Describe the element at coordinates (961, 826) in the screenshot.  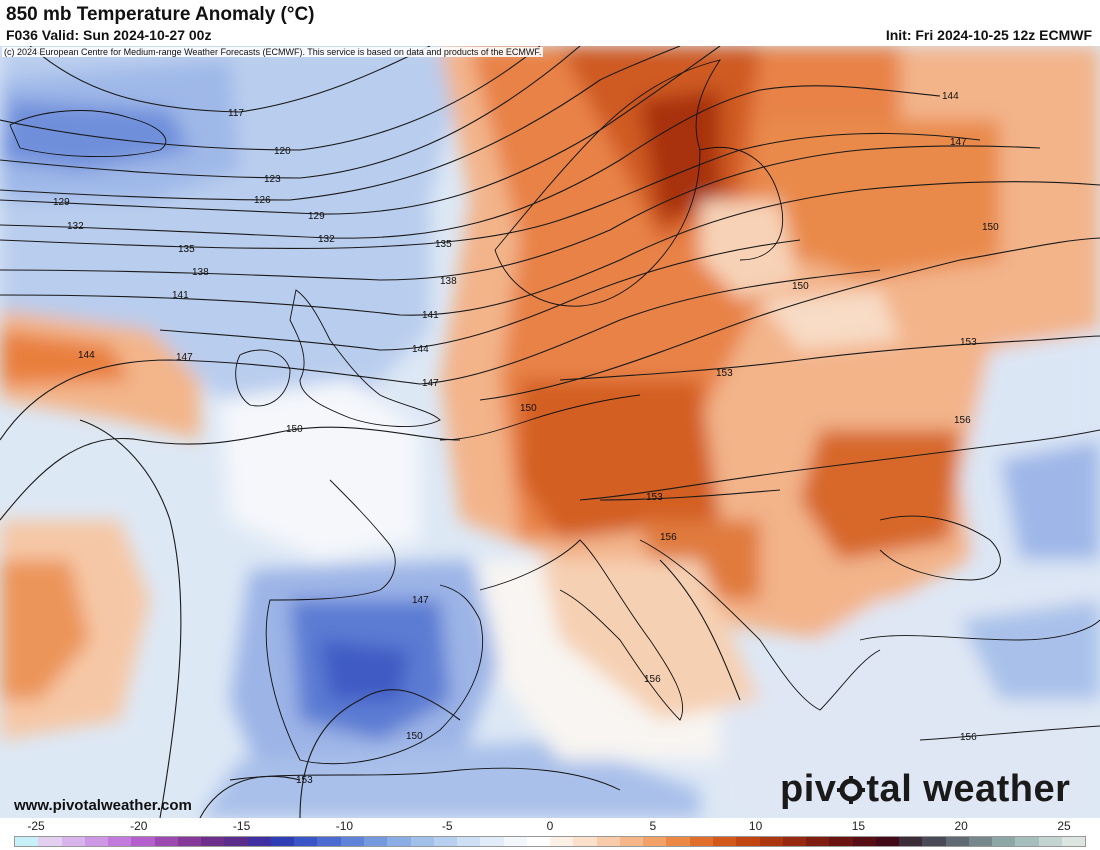
I see `colorbar-tick-label: 20` at that location.